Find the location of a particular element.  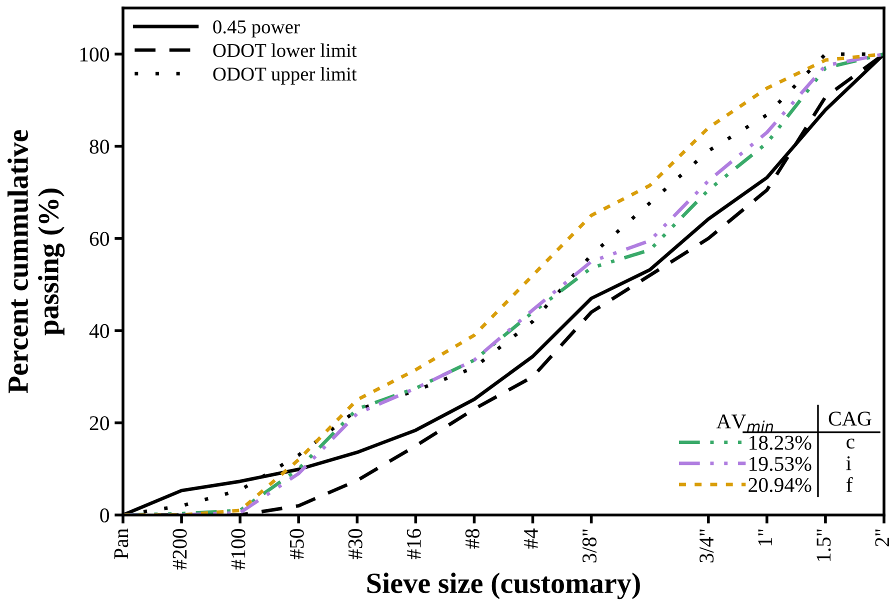

x-tick-label: Pan is located at coordinates (121, 543).